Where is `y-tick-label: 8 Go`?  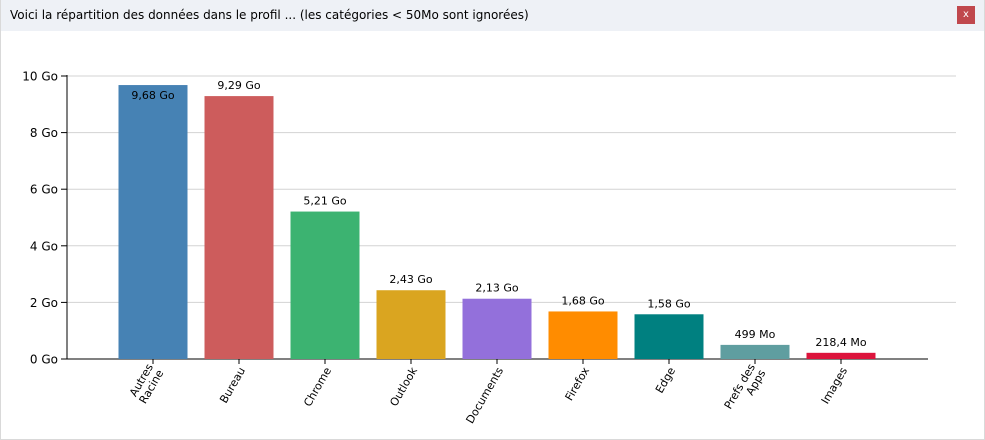
y-tick-label: 8 Go is located at coordinates (44, 133).